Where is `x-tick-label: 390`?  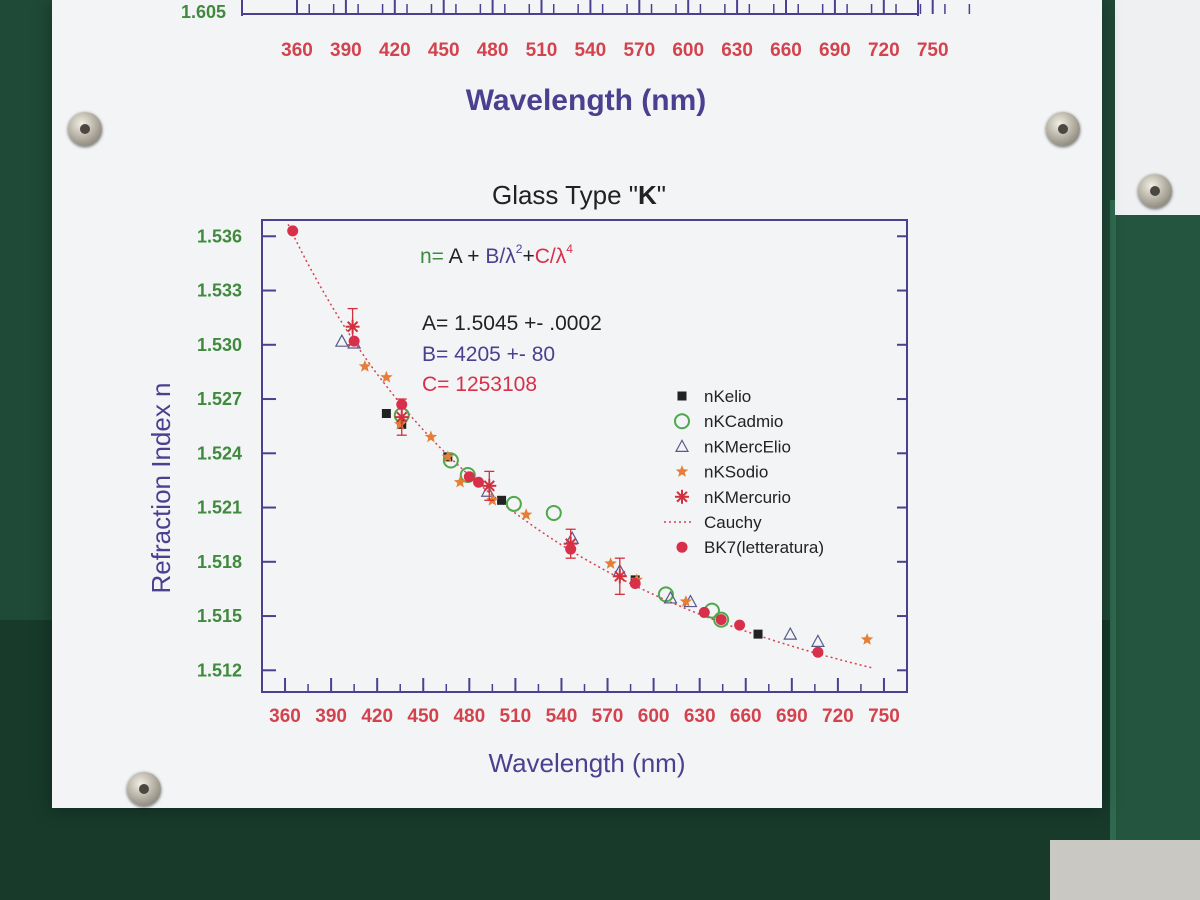
x-tick-label: 390 is located at coordinates (331, 716).